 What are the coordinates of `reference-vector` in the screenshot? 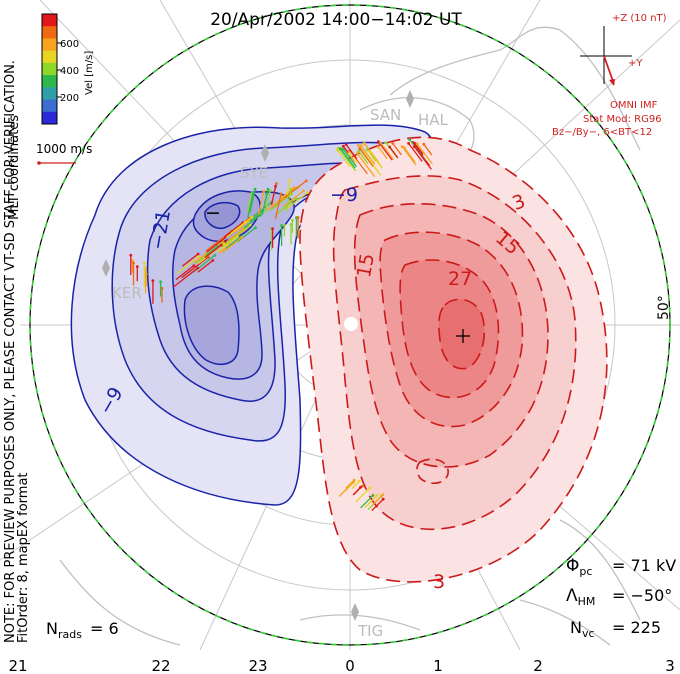 It's located at (56, 163).